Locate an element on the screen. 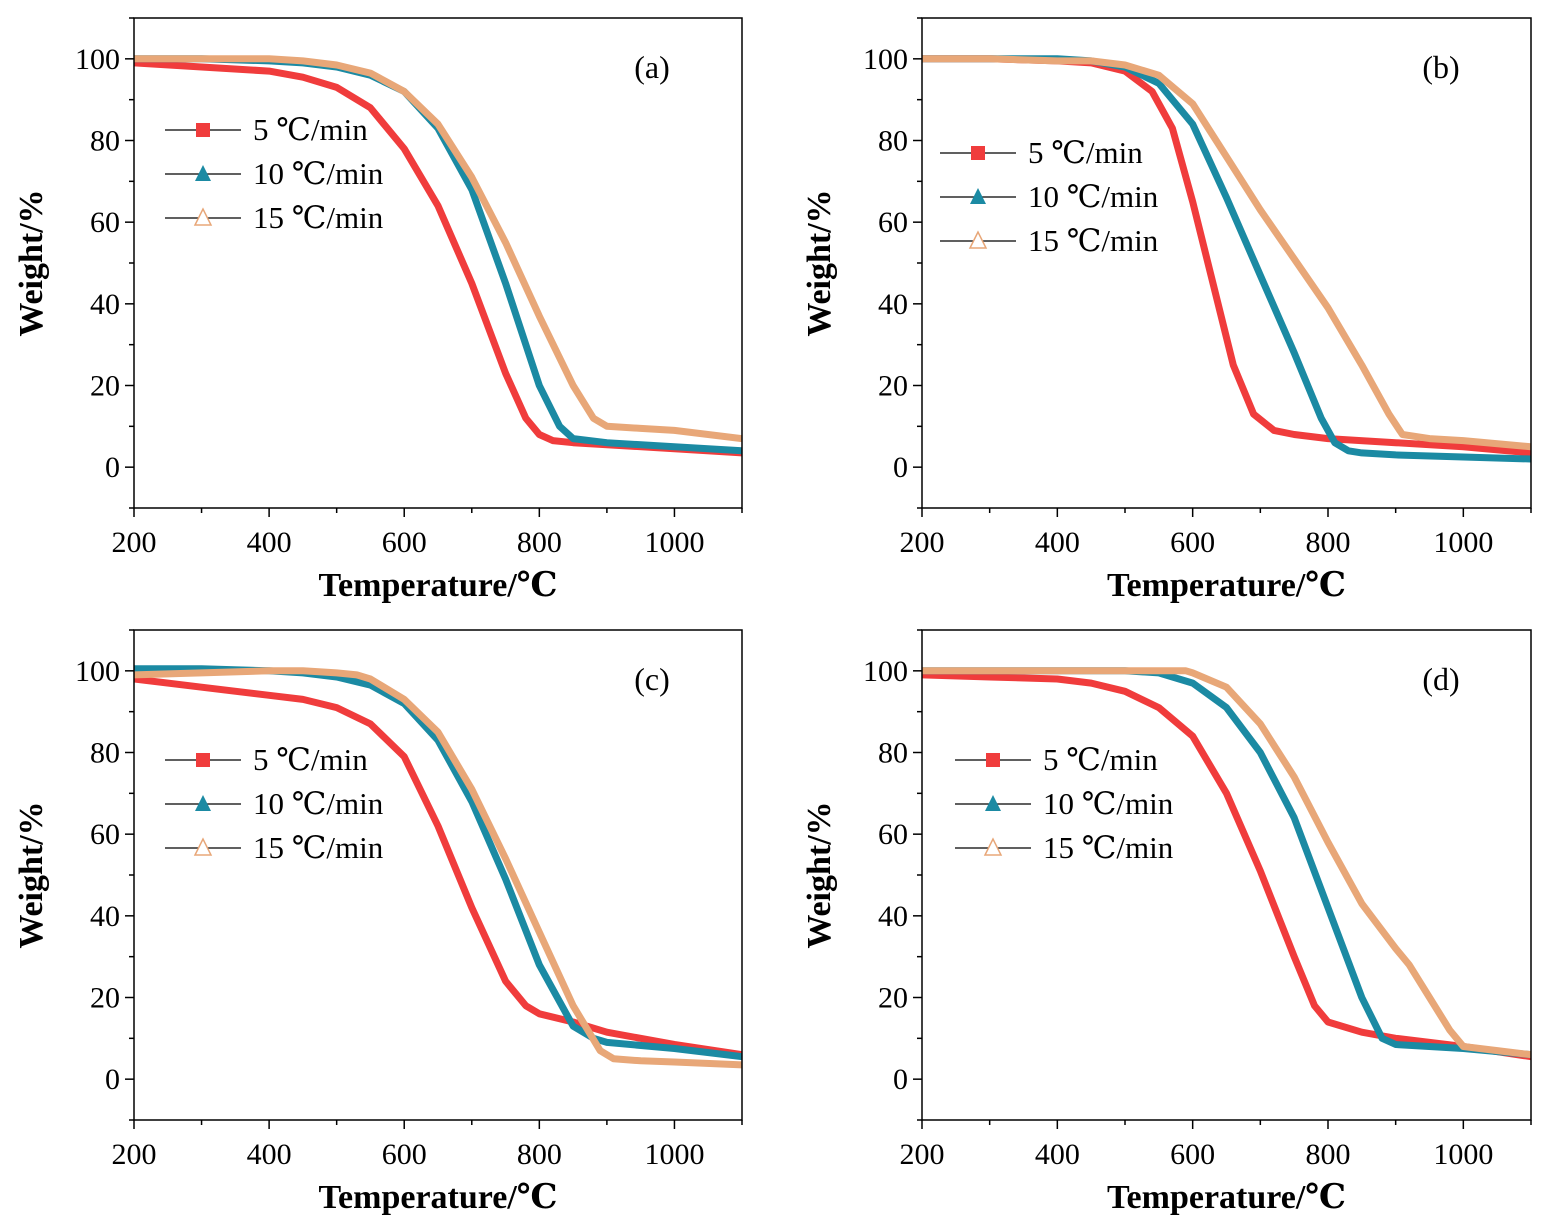  panel-label: (b) is located at coordinates (1440, 67).